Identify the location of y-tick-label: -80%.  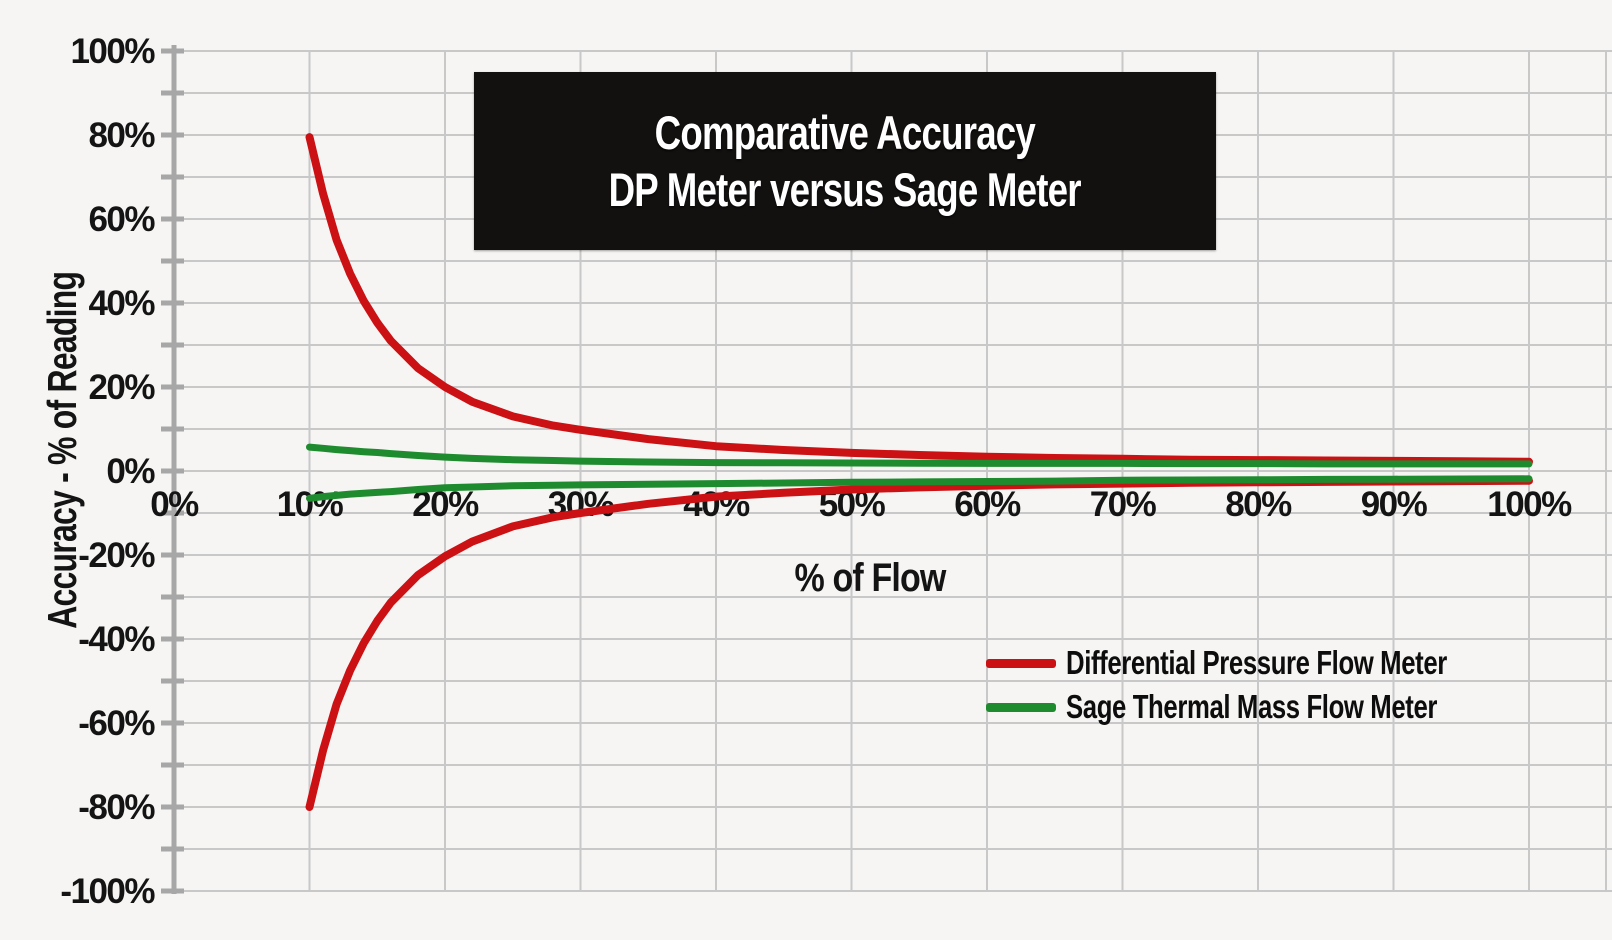
(116, 807).